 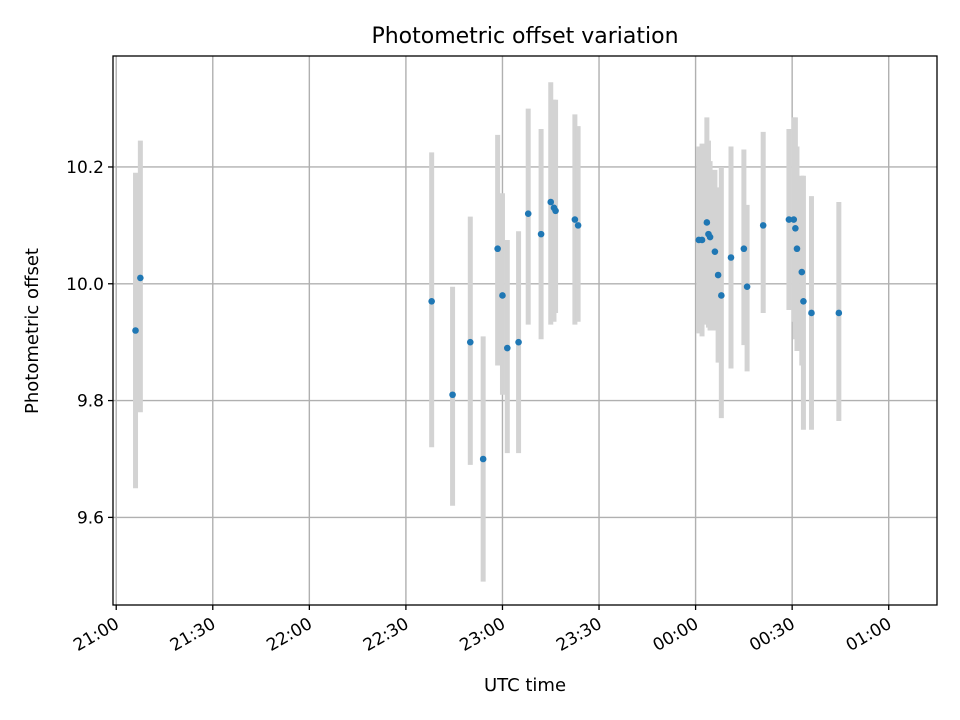 I want to click on y-tick-label: 9.8, so click(x=90, y=402).